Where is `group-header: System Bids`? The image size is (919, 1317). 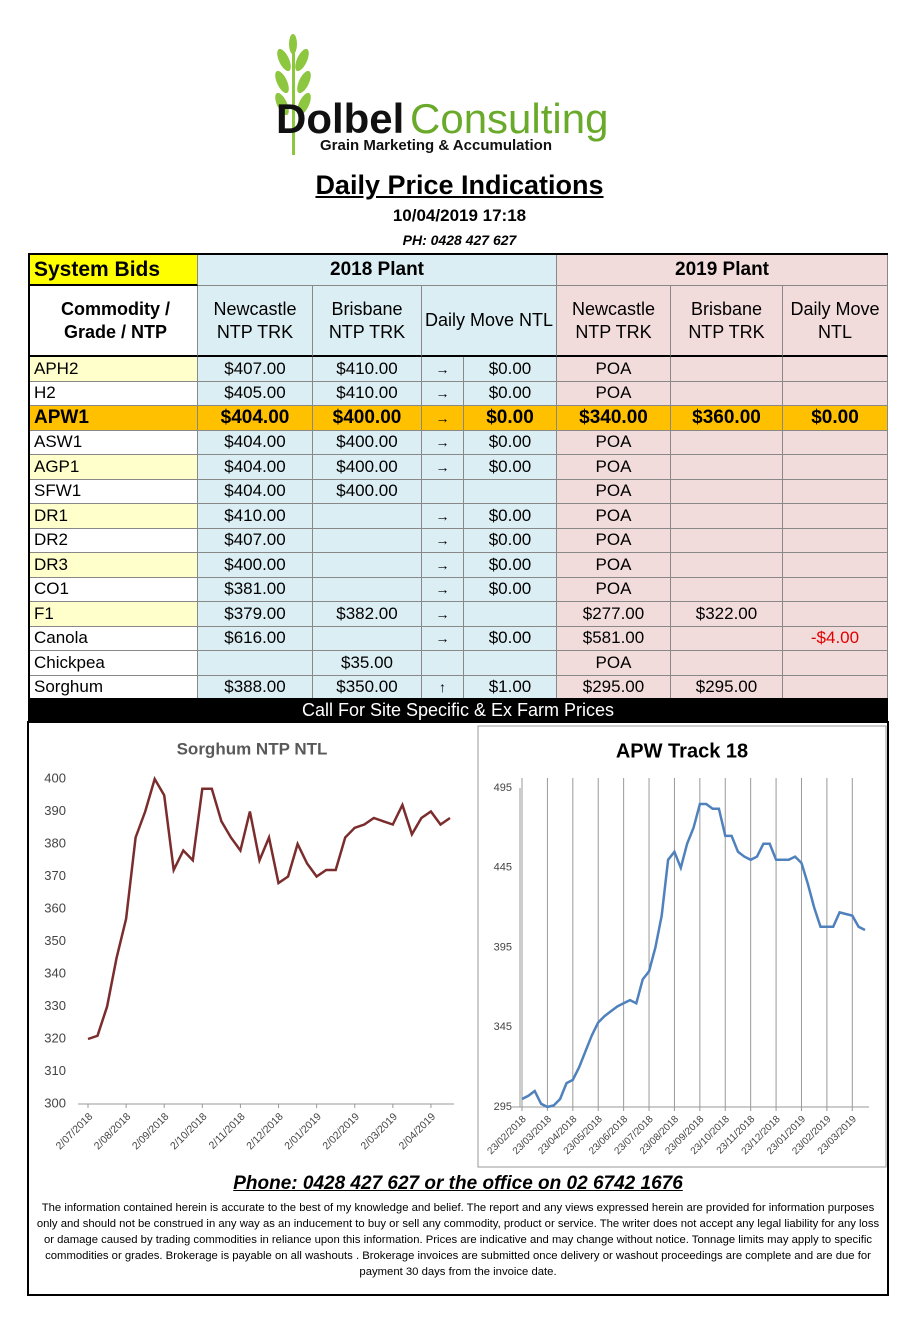
group-header: System Bids is located at coordinates (114, 270).